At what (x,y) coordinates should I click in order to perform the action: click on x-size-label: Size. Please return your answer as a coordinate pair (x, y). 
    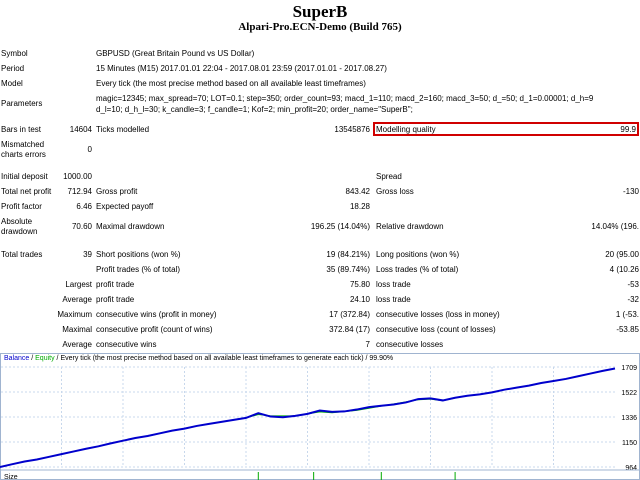
    Looking at the image, I should click on (11, 477).